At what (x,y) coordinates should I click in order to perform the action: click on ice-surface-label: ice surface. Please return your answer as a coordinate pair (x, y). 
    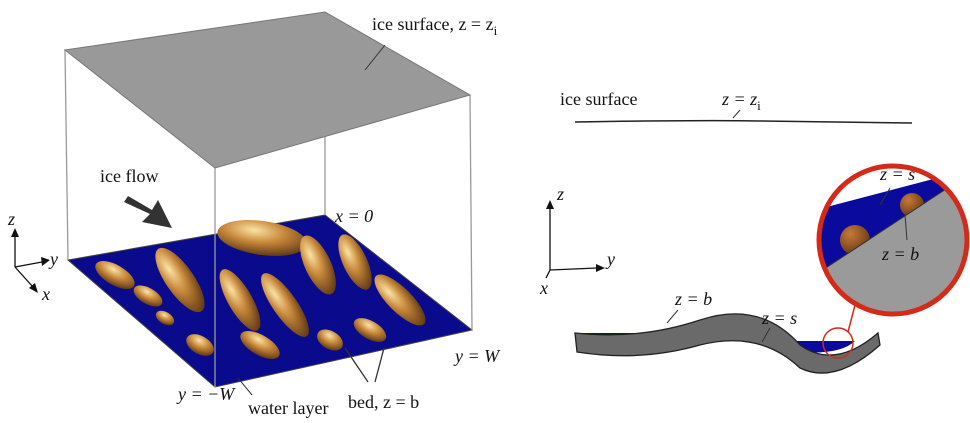
    Looking at the image, I should click on (598, 99).